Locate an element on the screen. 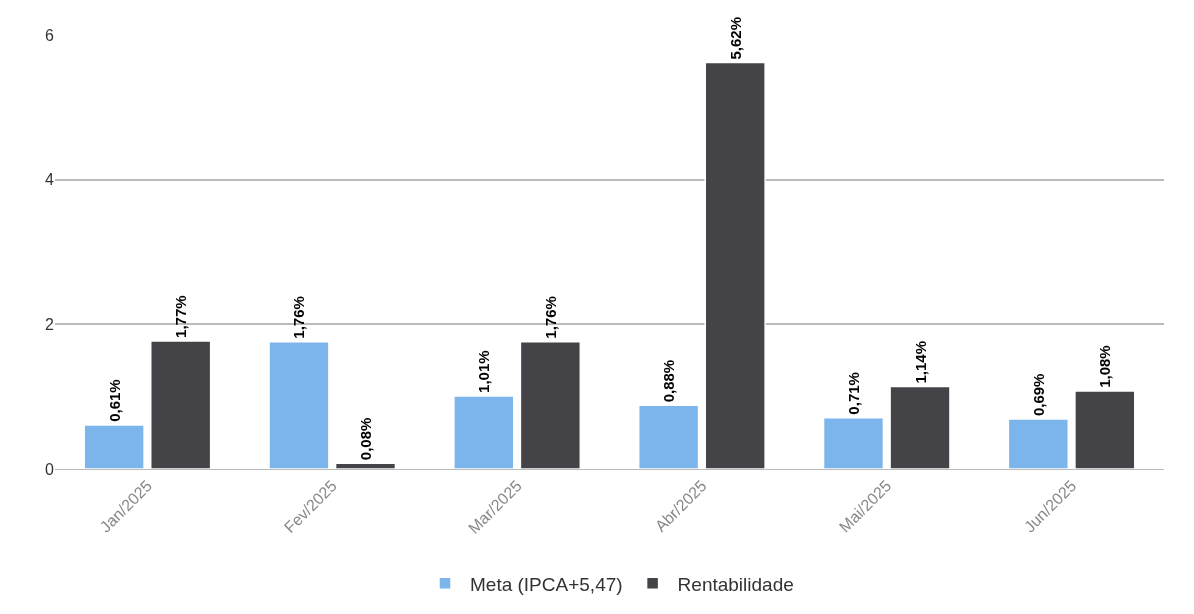  y-tick-label: 6 is located at coordinates (50, 35).